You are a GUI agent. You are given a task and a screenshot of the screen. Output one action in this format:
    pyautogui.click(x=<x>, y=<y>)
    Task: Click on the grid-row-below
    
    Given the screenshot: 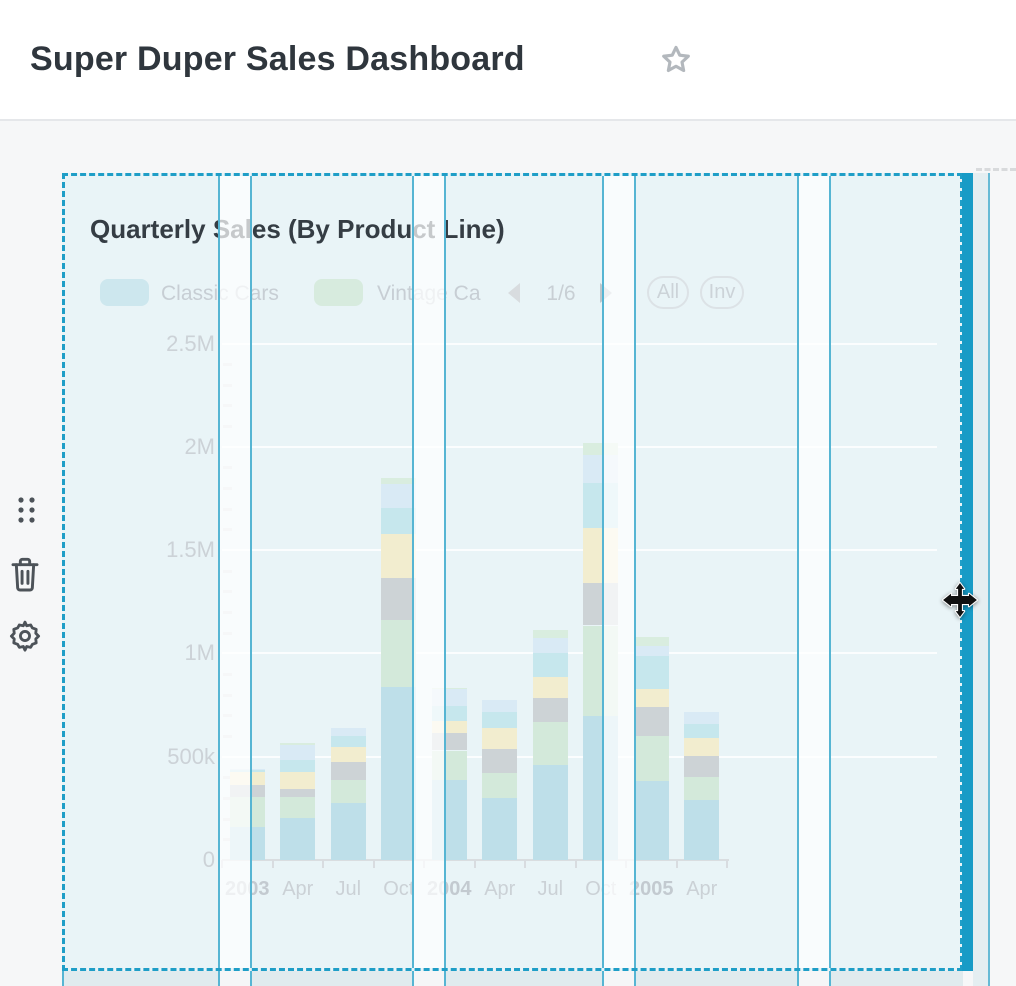 What is the action you would take?
    pyautogui.click(x=512, y=978)
    